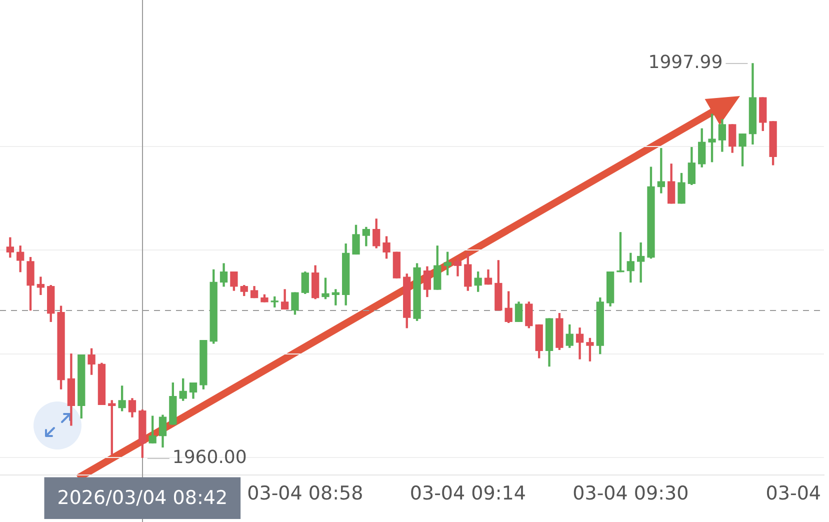 Image resolution: width=829 pixels, height=522 pixels. I want to click on annotation: 1960.00, so click(209, 457).